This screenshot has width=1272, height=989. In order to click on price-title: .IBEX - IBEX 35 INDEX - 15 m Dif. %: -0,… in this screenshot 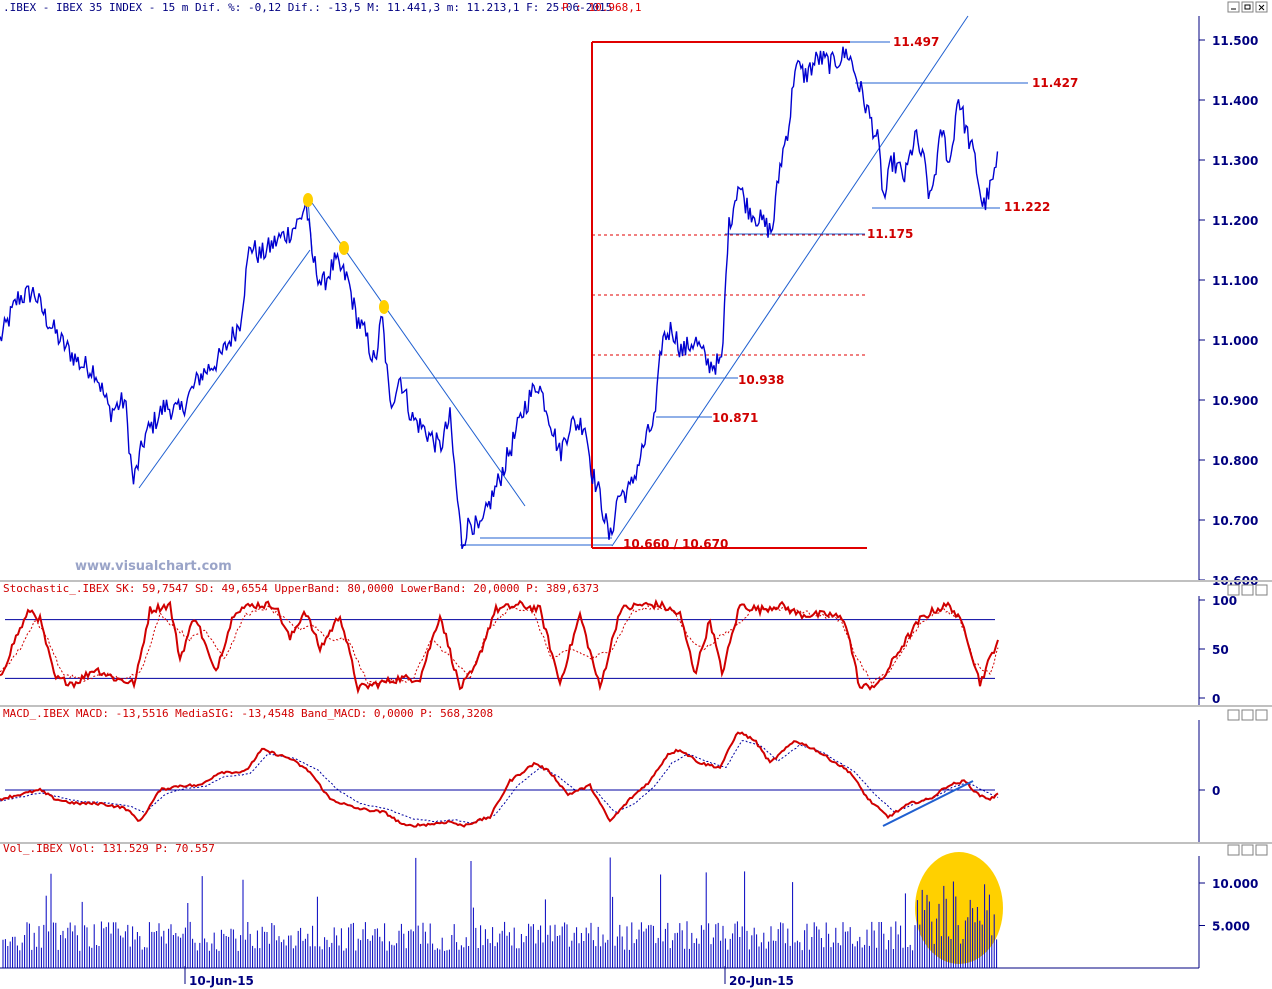, I will do `click(307, 7)`.